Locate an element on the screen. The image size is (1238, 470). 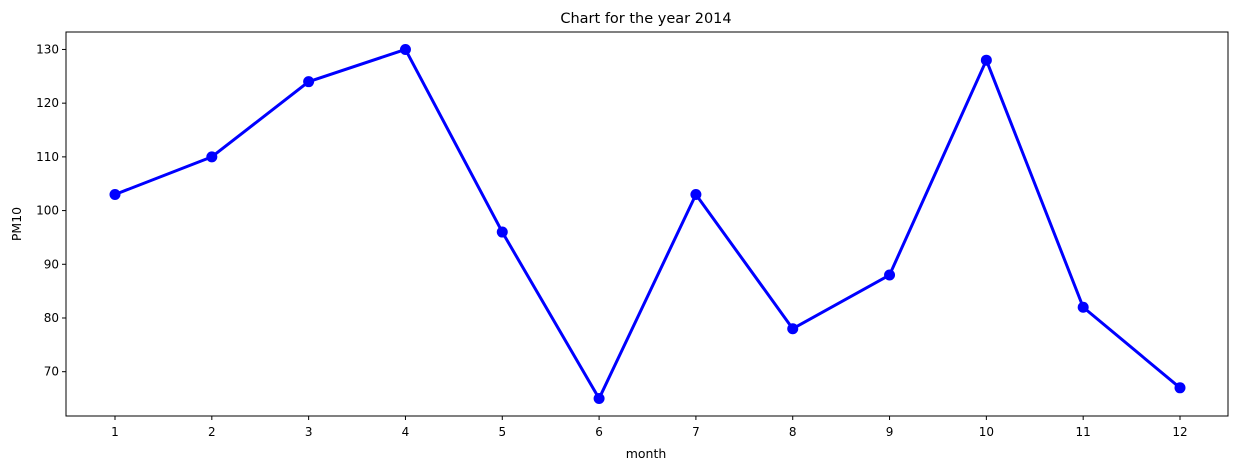
y-tick-label: 70 is located at coordinates (51, 372).